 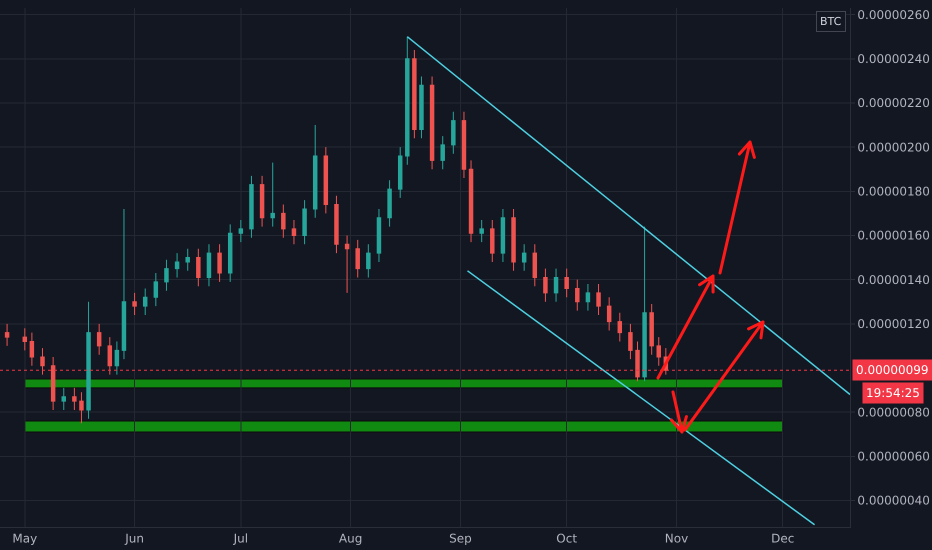 What do you see at coordinates (676, 538) in the screenshot?
I see `x-tick-label: Nov` at bounding box center [676, 538].